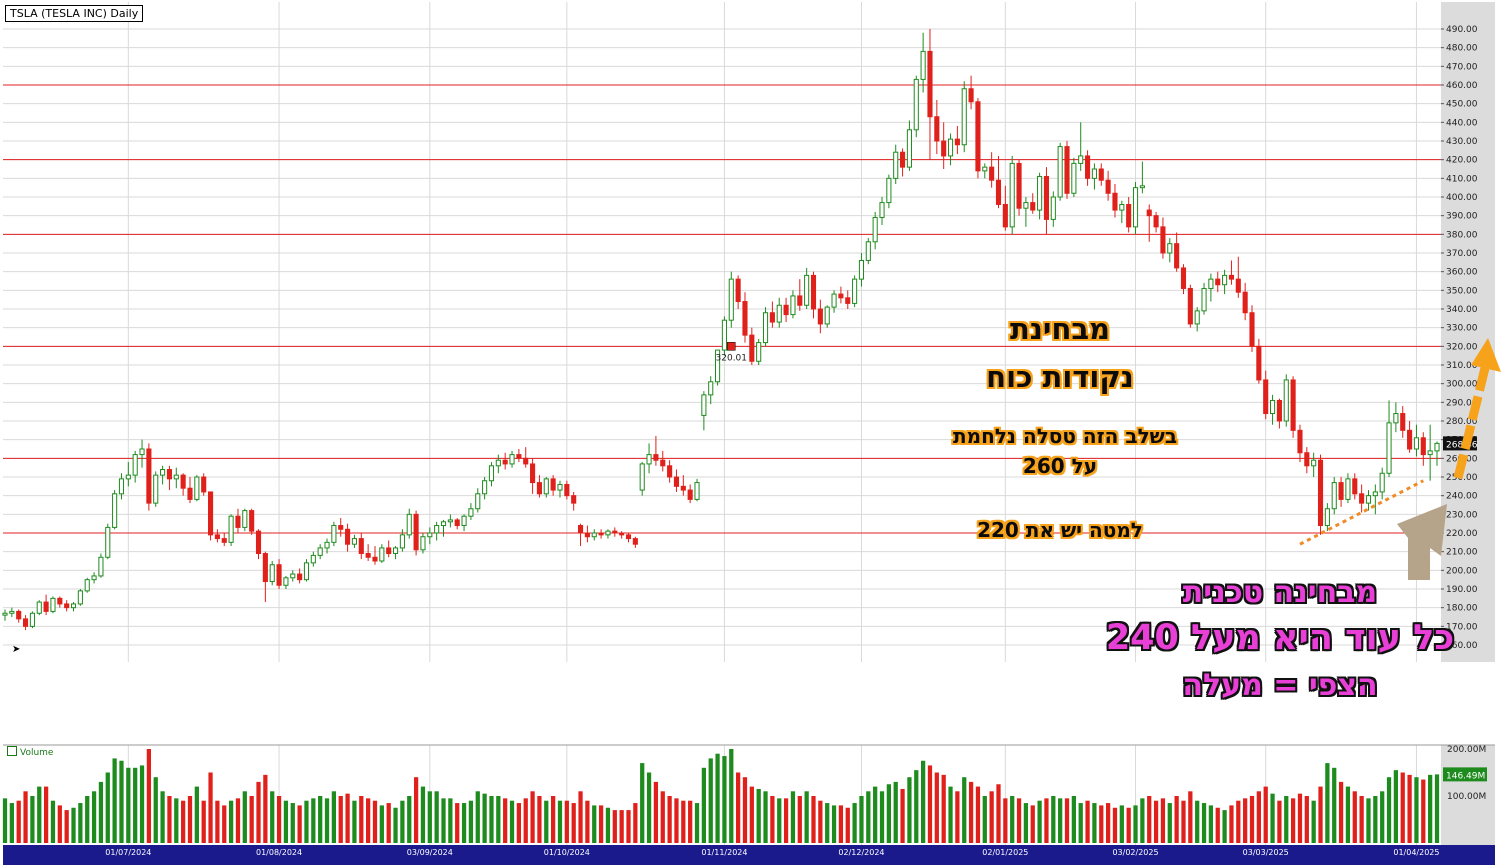  I want to click on price-tick-label: 450.00, so click(1462, 105).